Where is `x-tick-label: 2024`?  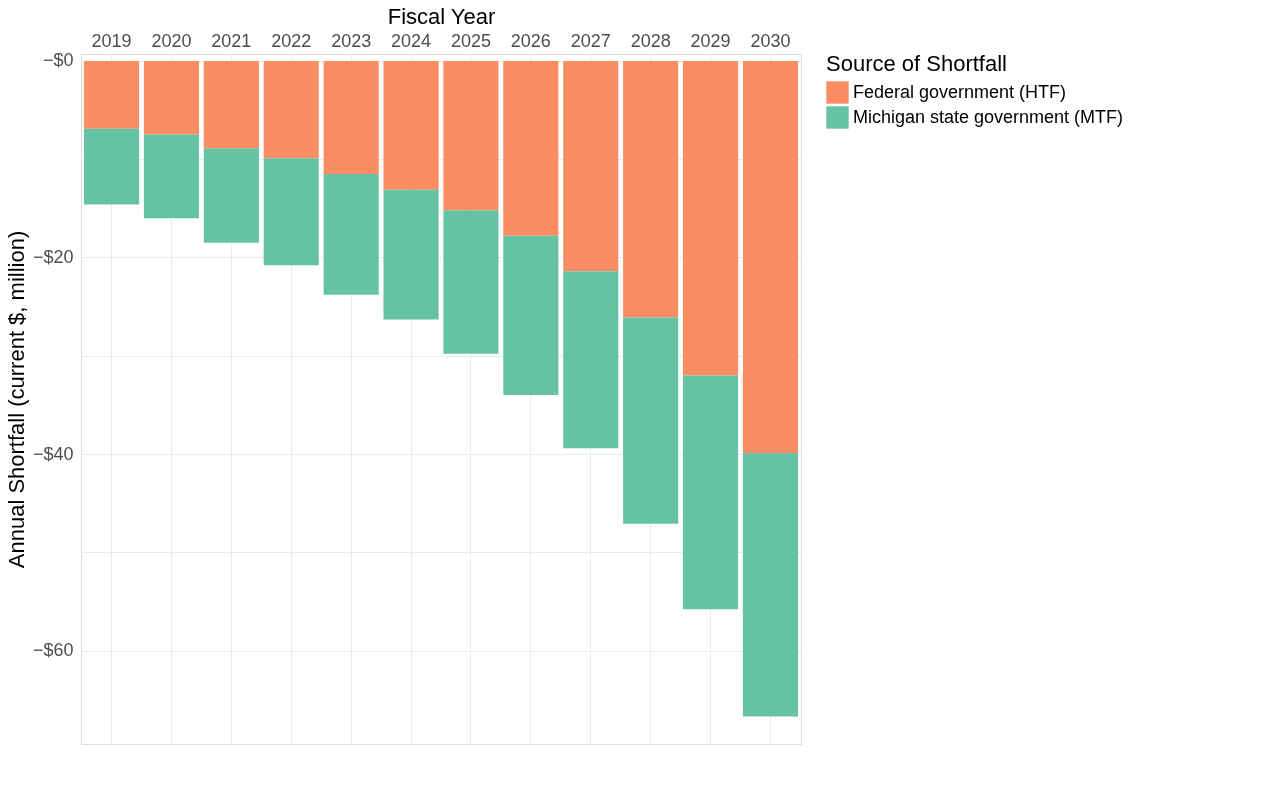 x-tick-label: 2024 is located at coordinates (411, 40).